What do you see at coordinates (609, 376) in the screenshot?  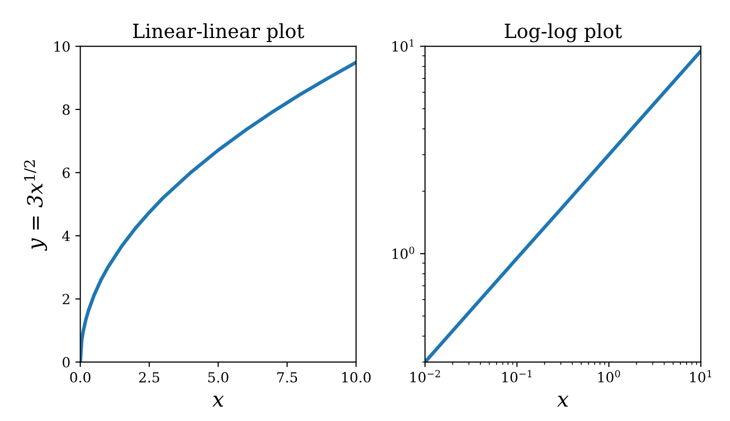 I see `x-tick-label: 10$^{0}$` at bounding box center [609, 376].